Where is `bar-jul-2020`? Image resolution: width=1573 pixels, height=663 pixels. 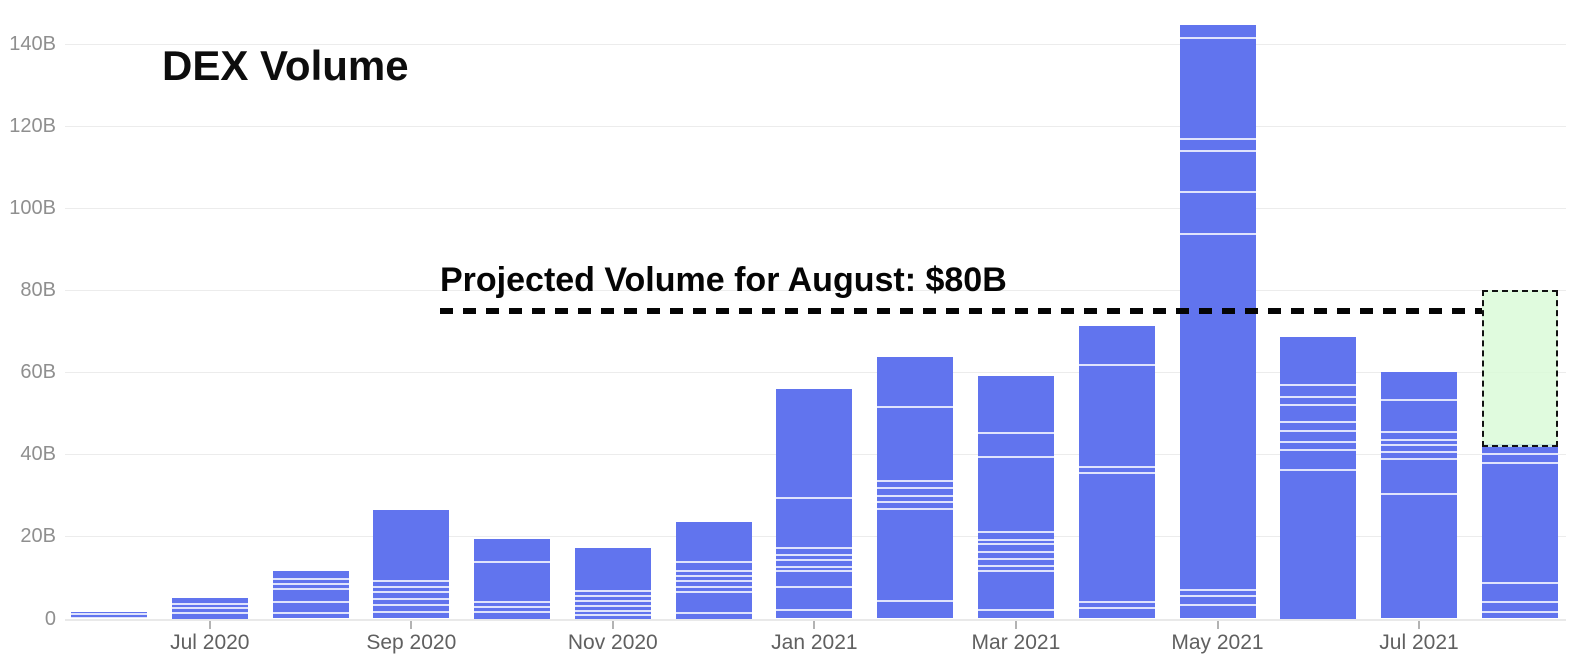
bar-jul-2020 is located at coordinates (209, 608).